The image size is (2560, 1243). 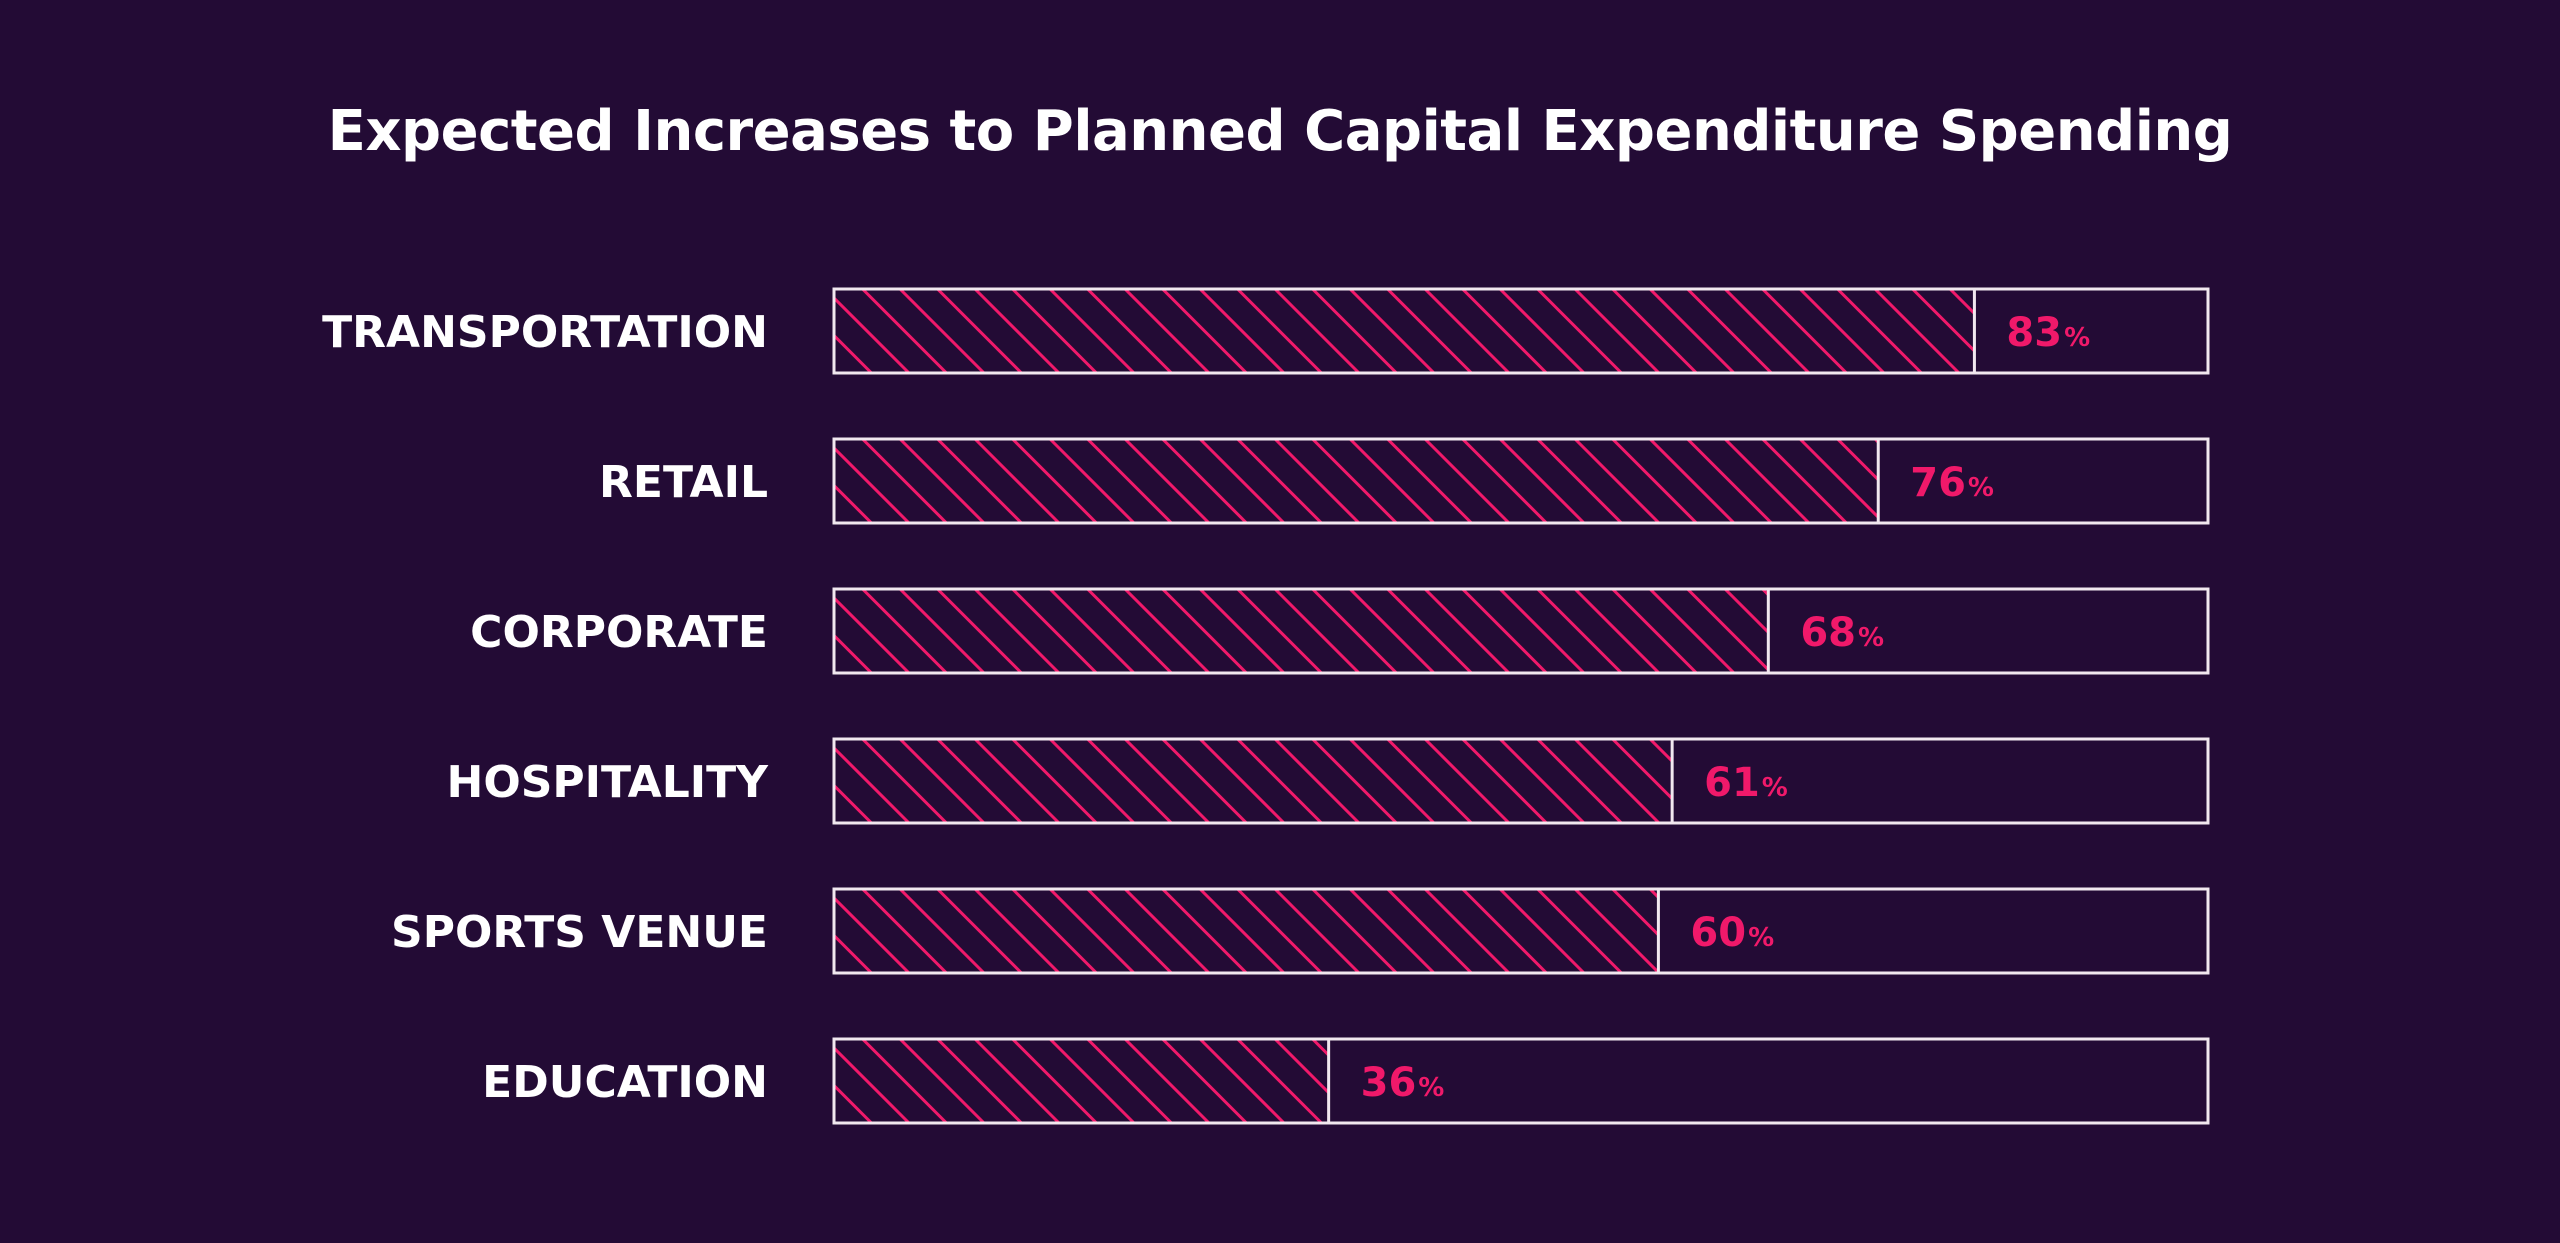 What do you see at coordinates (683, 482) in the screenshot?
I see `category-label: RETAIL` at bounding box center [683, 482].